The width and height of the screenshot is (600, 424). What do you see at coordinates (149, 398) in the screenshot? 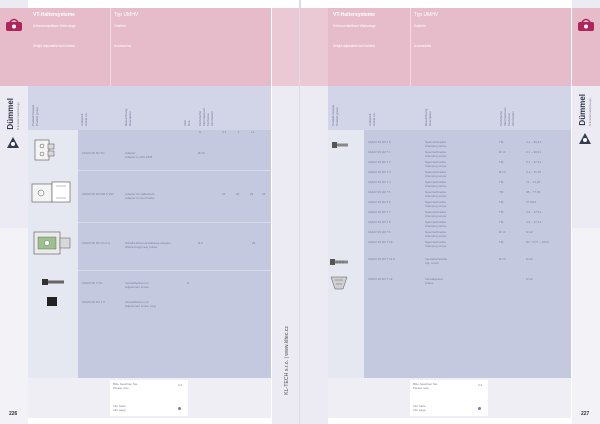
I see `left-footer-box` at bounding box center [149, 398].